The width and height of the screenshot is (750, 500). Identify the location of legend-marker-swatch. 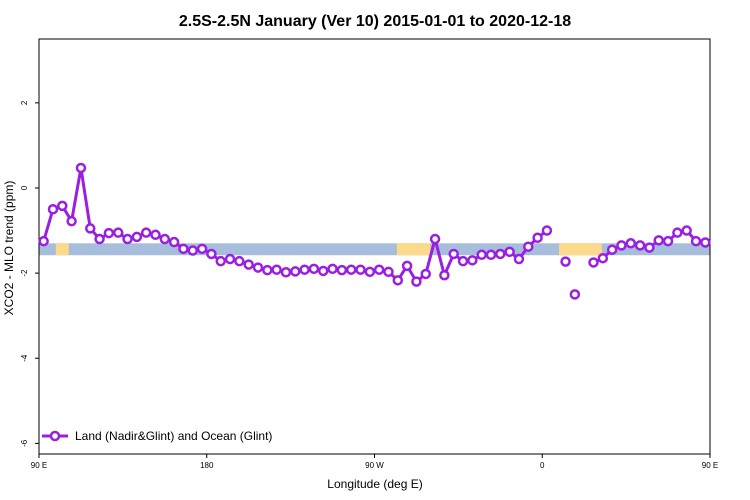
(55, 436).